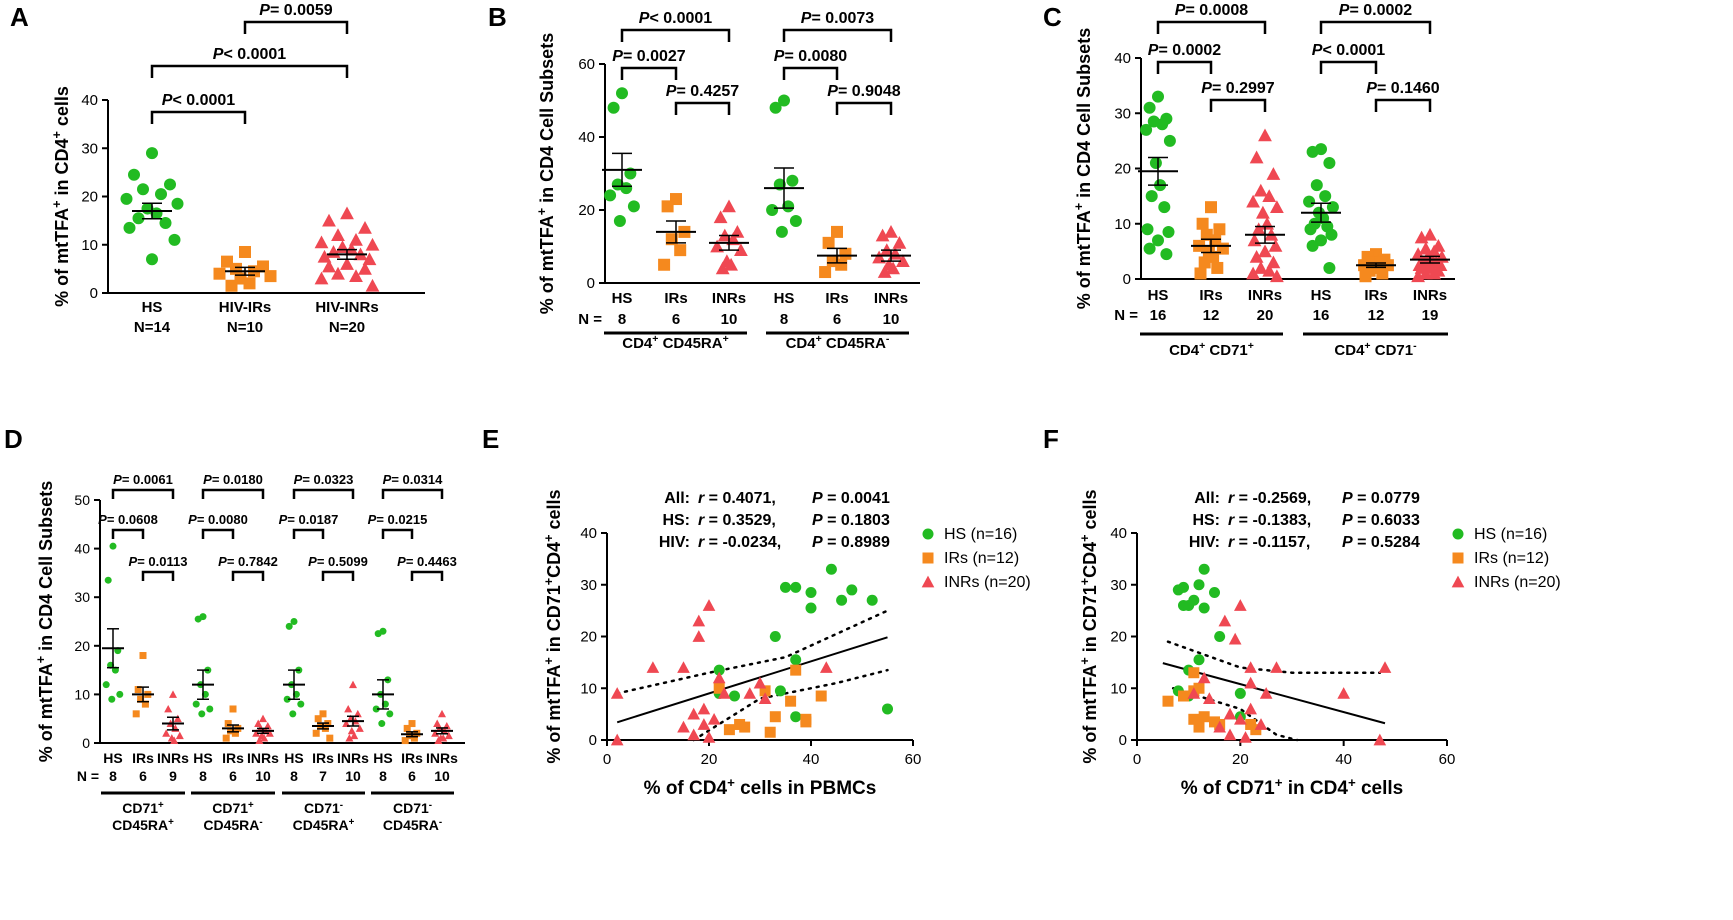 Image resolution: width=1733 pixels, height=920 pixels. Describe the element at coordinates (1265, 315) in the screenshot. I see `group-n: 20` at that location.